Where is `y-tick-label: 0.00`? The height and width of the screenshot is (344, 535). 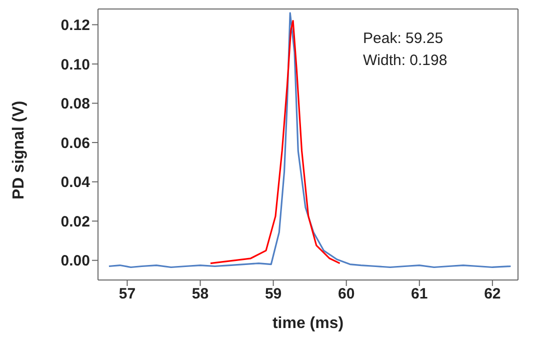
y-tick-label: 0.00 is located at coordinates (75, 261).